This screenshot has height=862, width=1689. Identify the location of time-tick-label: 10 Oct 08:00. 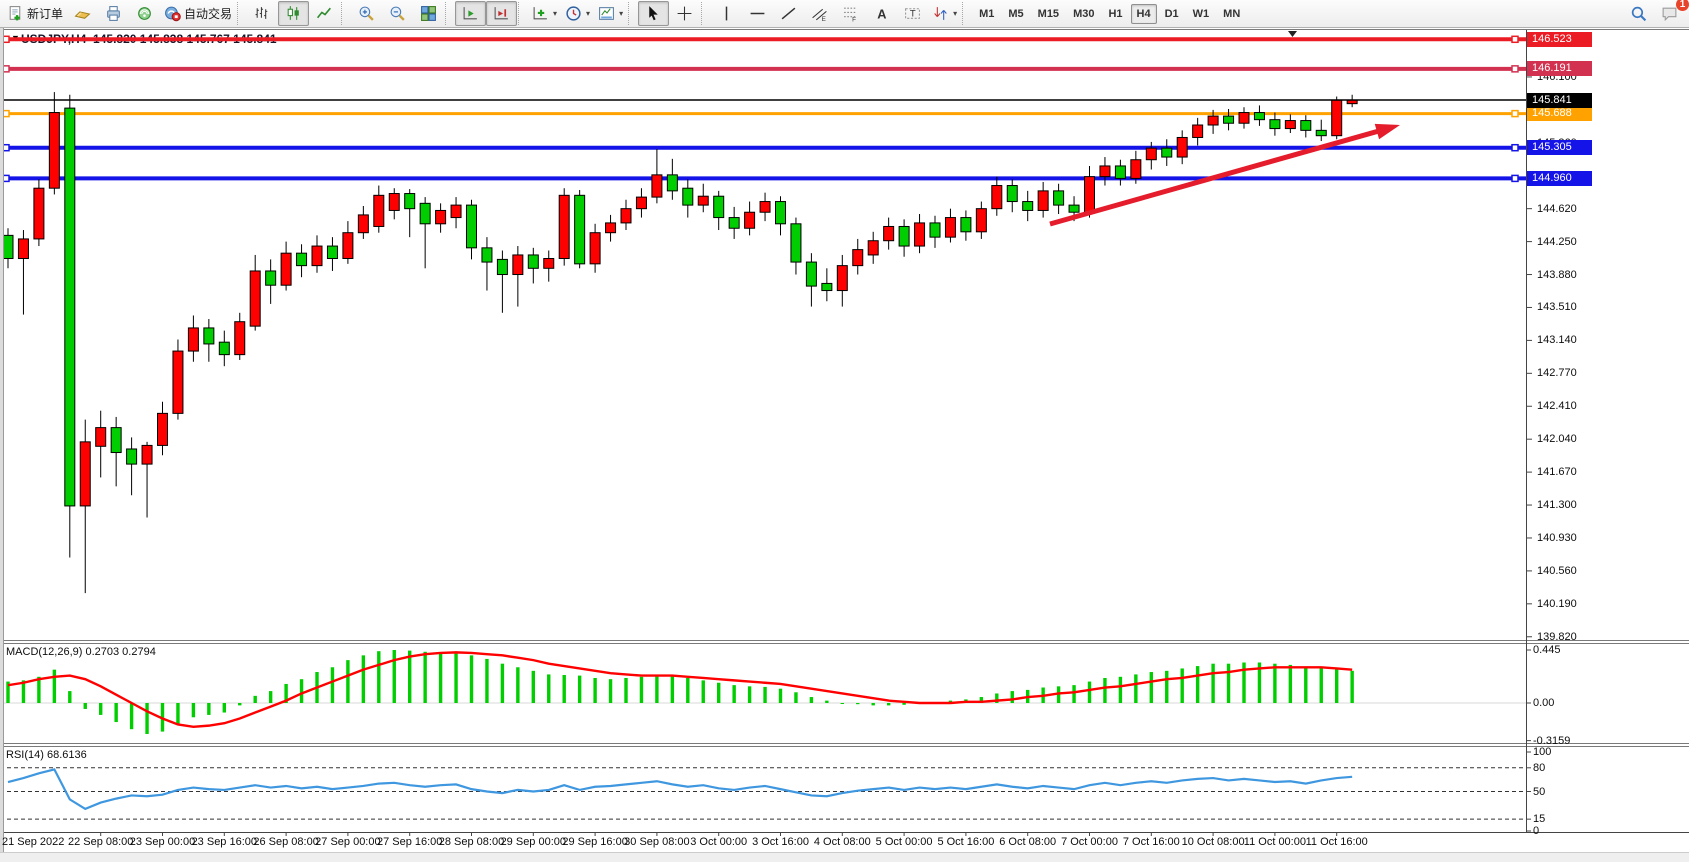
(1213, 842).